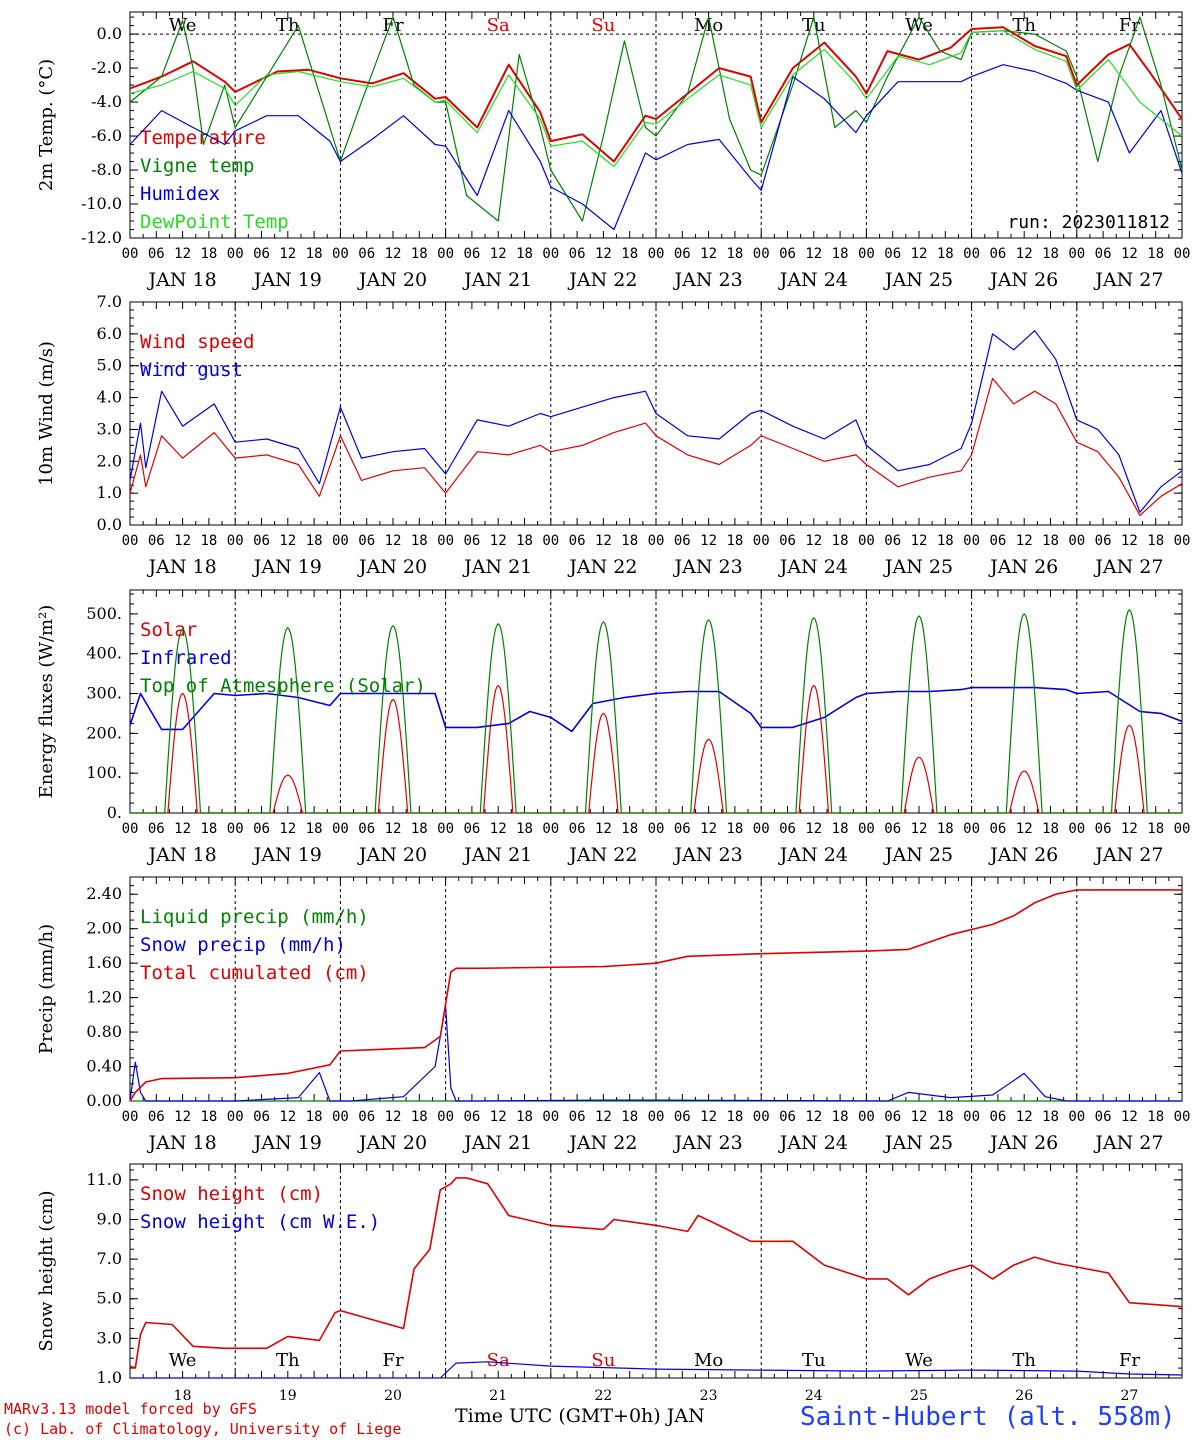 The image size is (1194, 1440). I want to click on weekday-label: Sa, so click(498, 1360).